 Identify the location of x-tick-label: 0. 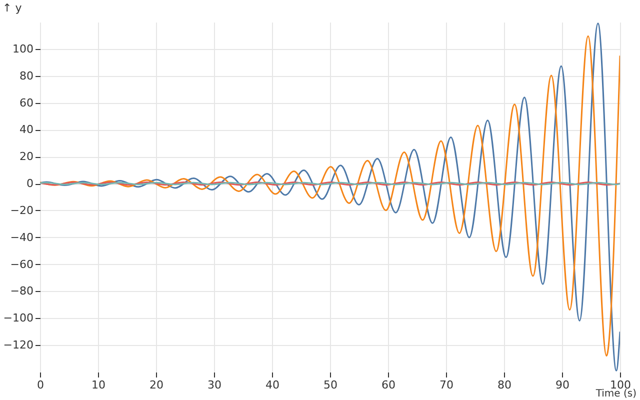
(40, 385).